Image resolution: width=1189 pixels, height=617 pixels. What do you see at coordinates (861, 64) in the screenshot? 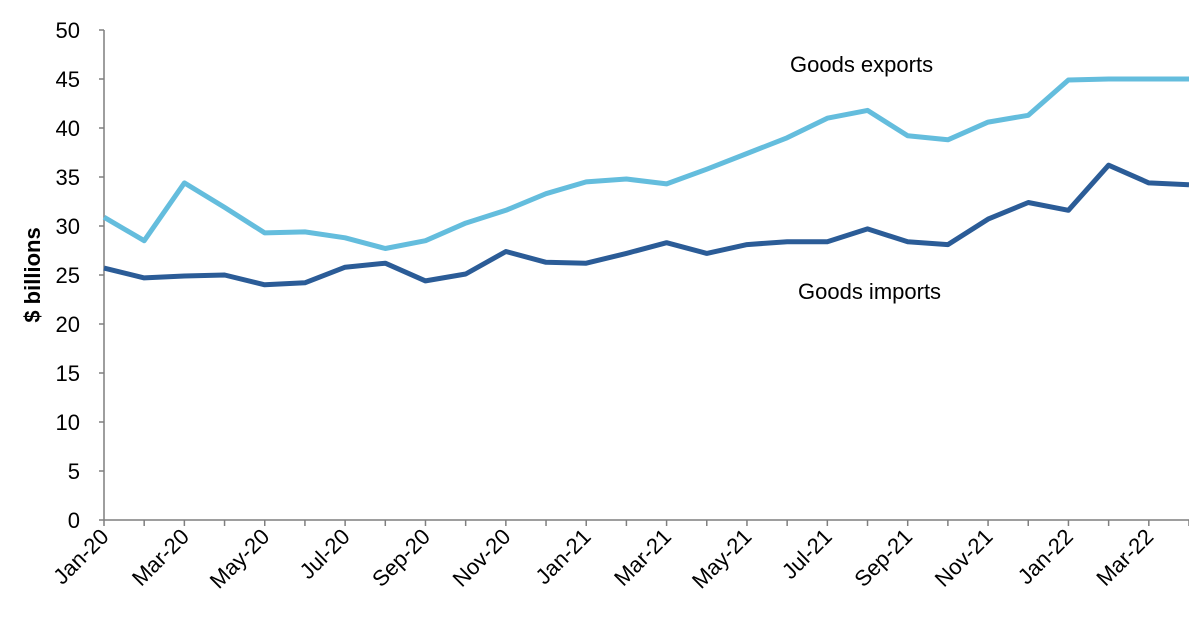
I see `series-label-exports: Goods exports` at bounding box center [861, 64].